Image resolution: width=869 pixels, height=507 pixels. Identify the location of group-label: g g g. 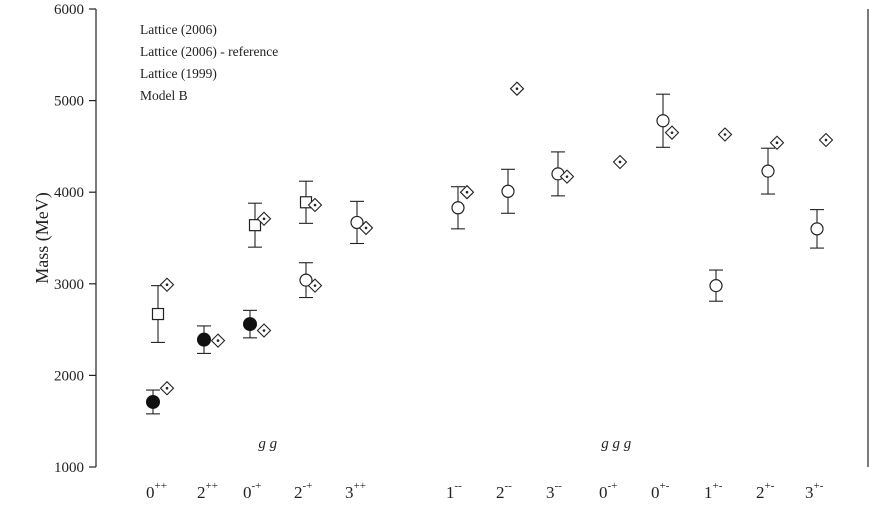
(616, 444).